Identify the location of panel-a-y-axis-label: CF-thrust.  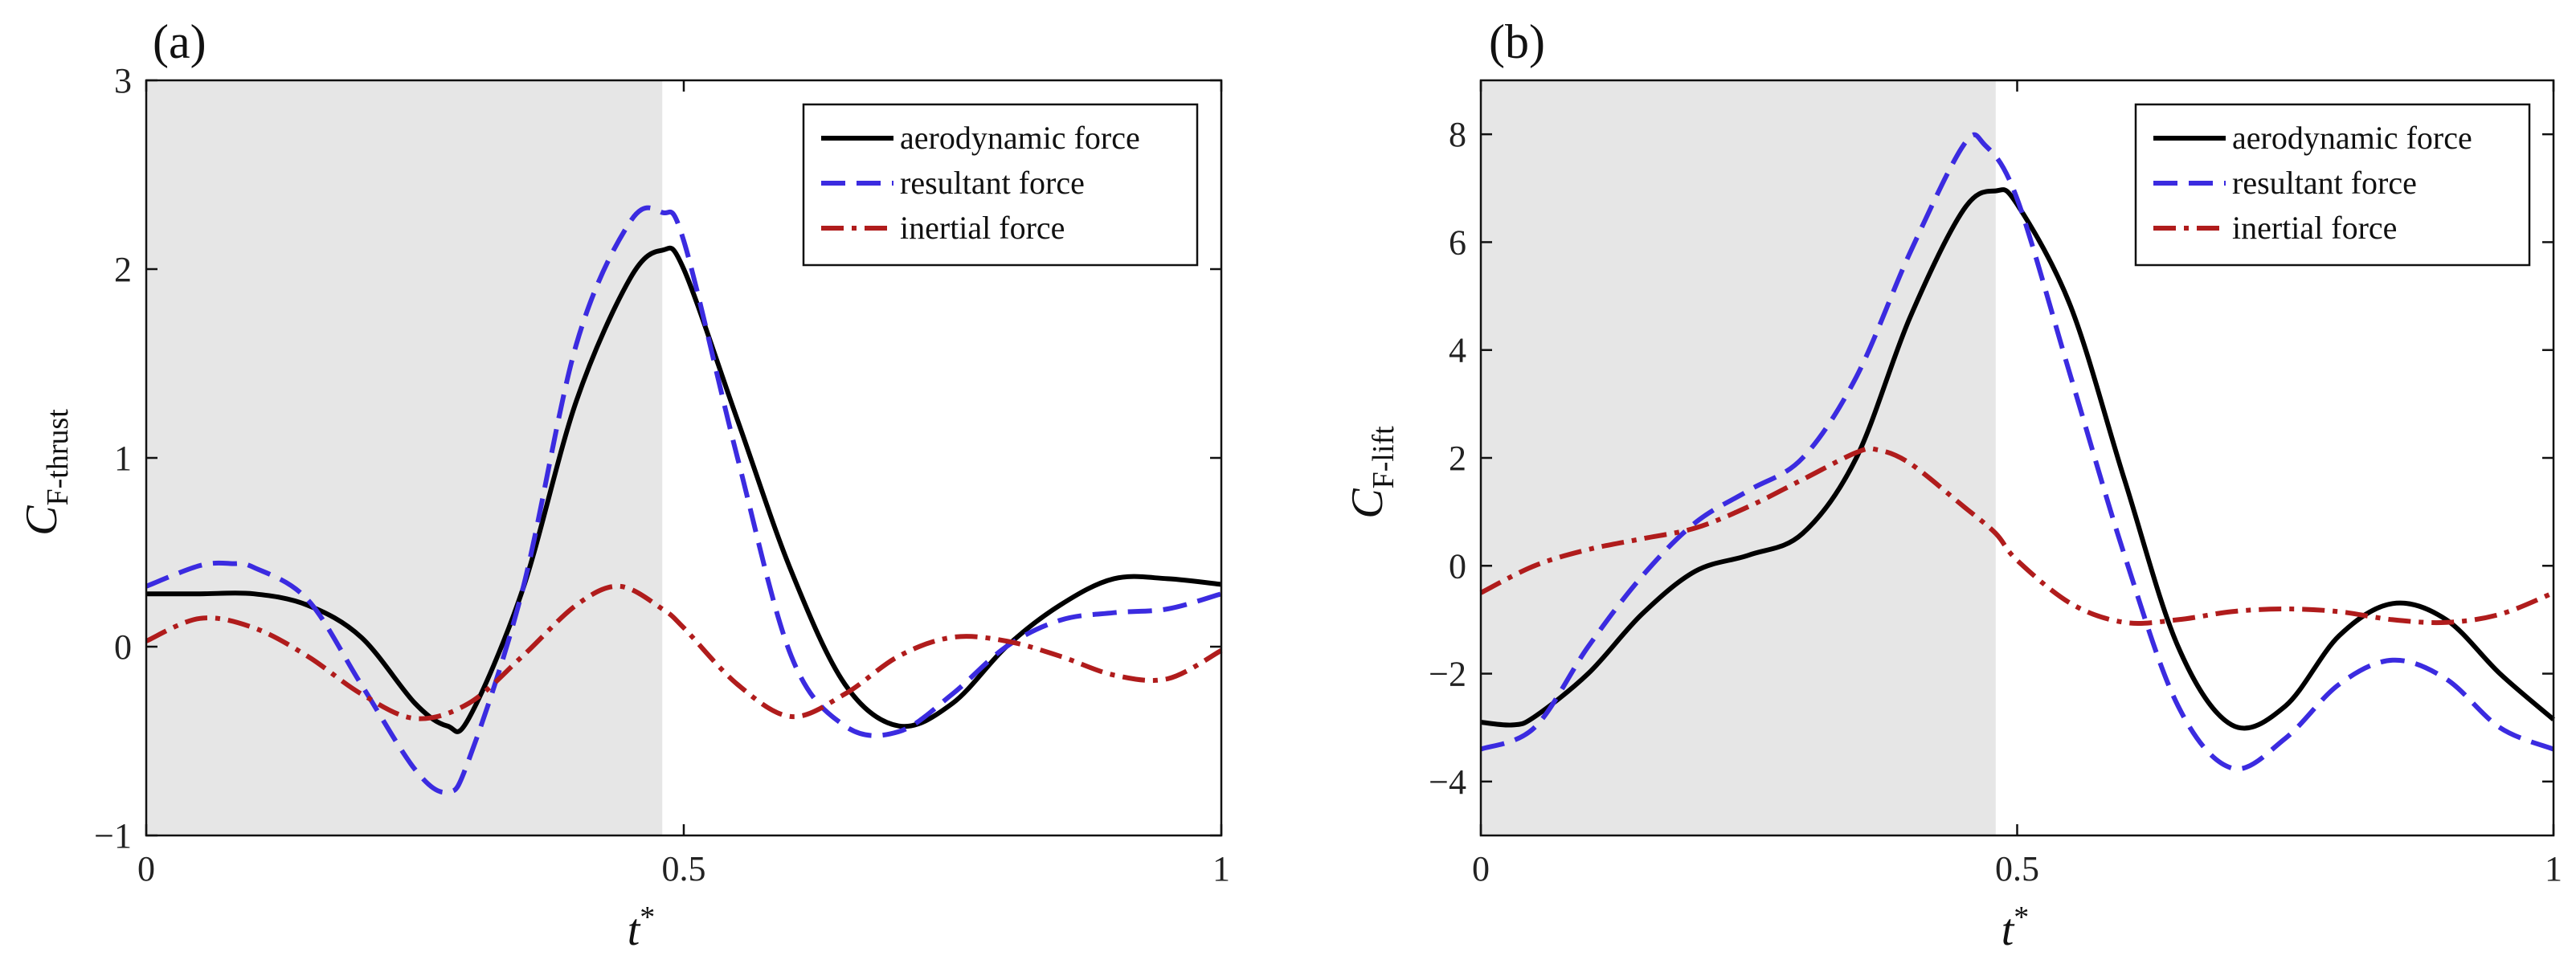
(46, 473).